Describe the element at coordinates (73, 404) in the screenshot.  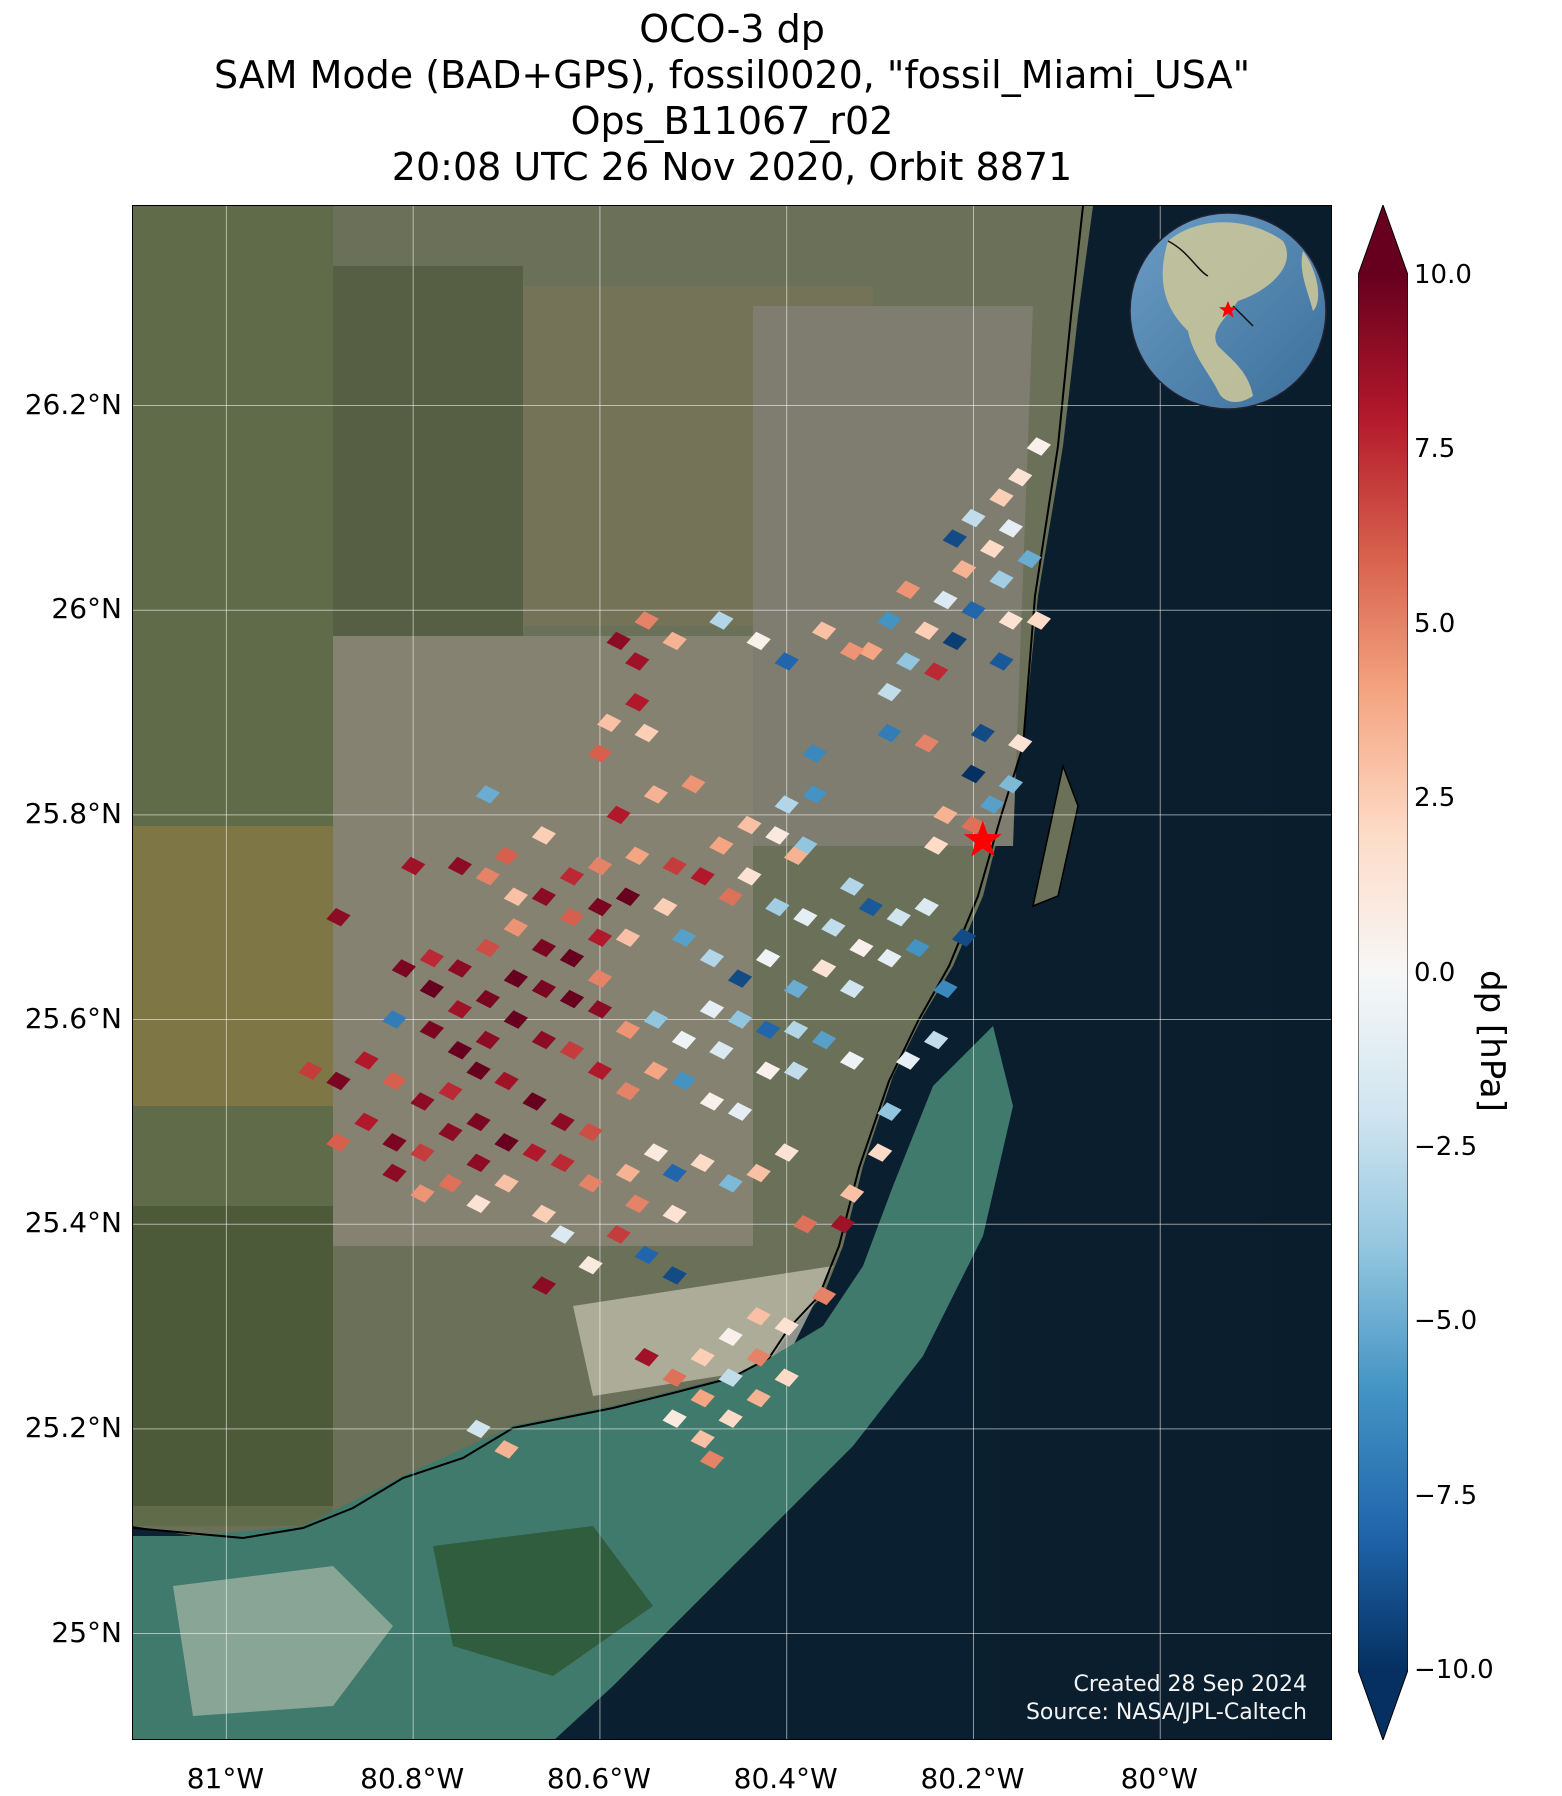
I see `lat-tick: 26.2°N` at that location.